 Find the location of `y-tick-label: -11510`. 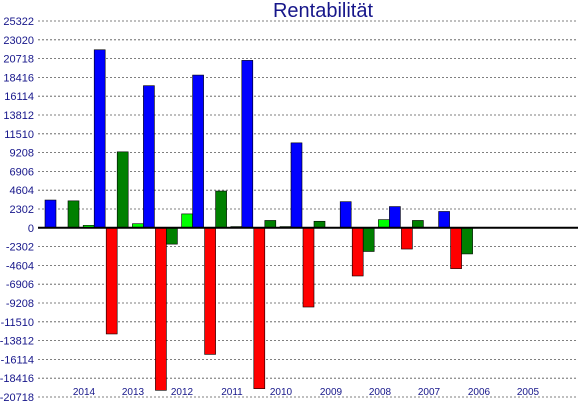

y-tick-label: -11510 is located at coordinates (17, 323).